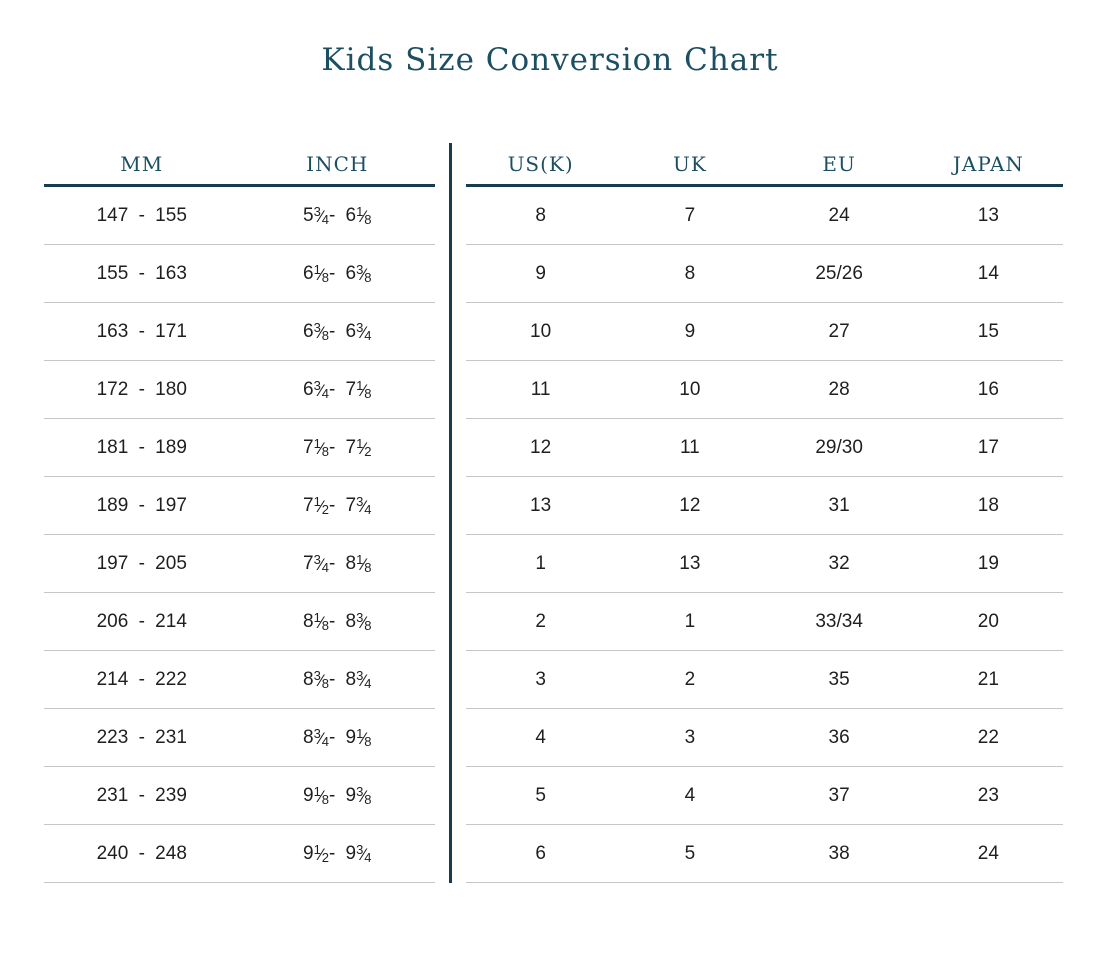  I want to click on table-row: 189 - 197 7 1⁄2 - 7 3⁄4, so click(239, 506).